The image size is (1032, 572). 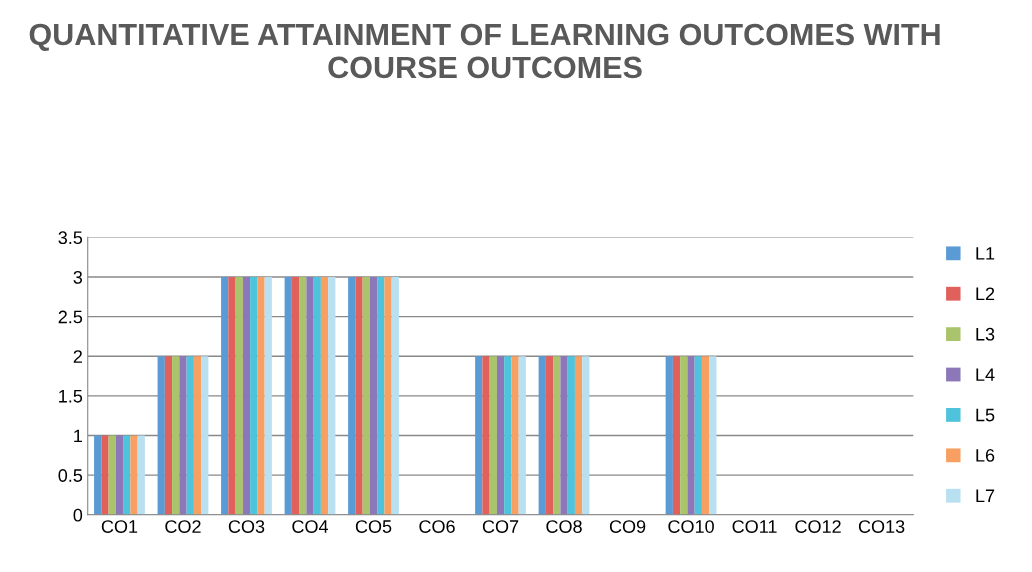 I want to click on y-tick-label: 3.5, so click(x=70, y=238).